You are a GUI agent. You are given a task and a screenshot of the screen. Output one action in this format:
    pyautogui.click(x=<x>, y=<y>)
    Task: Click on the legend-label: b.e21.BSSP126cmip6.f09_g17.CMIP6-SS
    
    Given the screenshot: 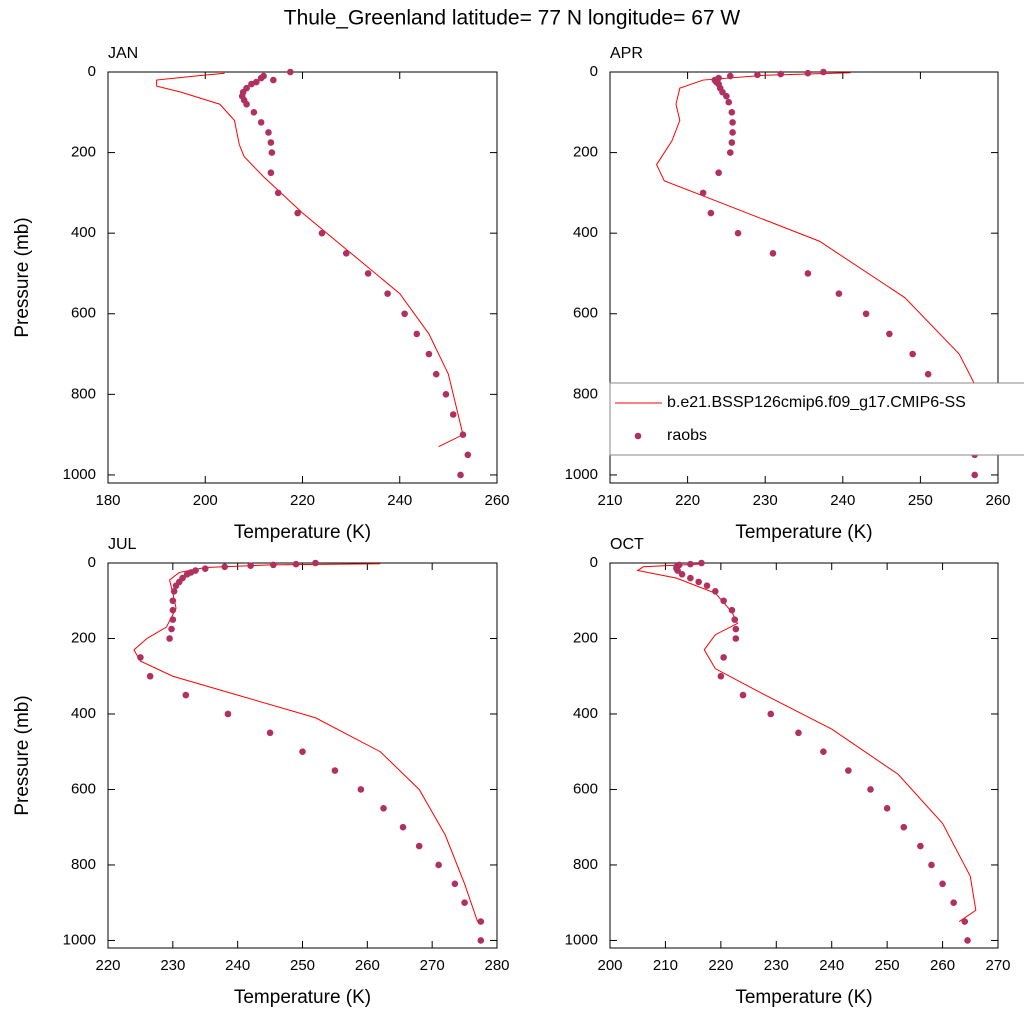 What is the action you would take?
    pyautogui.click(x=816, y=402)
    